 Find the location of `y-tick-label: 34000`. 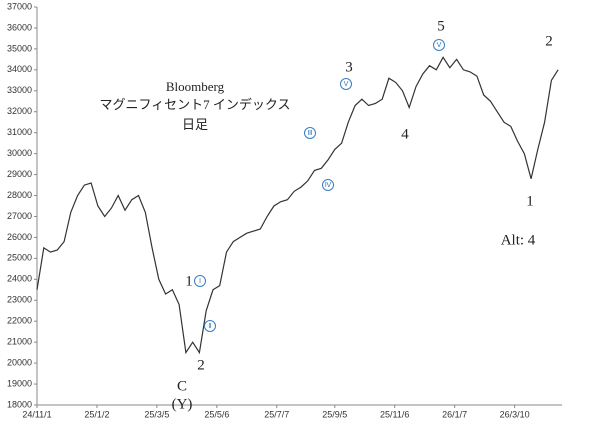

y-tick-label: 34000 is located at coordinates (19, 69).